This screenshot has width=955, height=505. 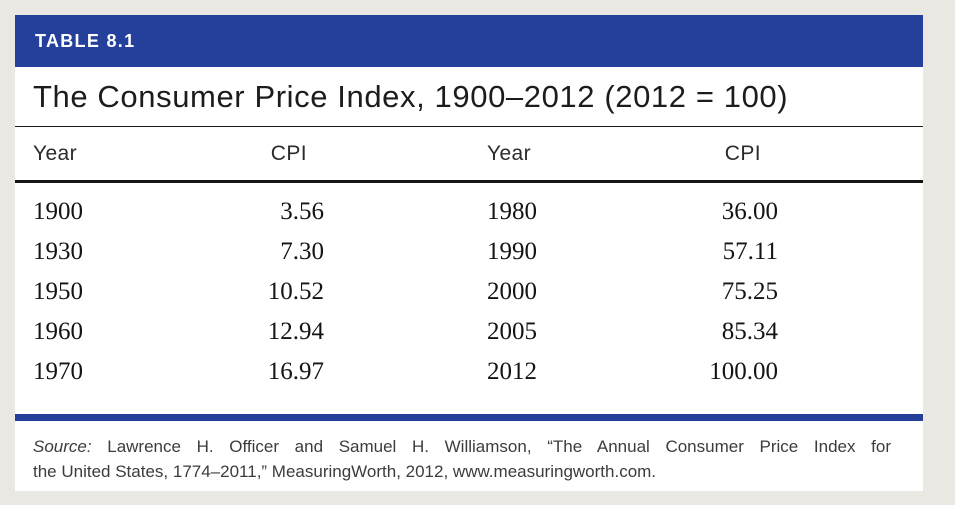 I want to click on footer-divider-bar, so click(x=469, y=417).